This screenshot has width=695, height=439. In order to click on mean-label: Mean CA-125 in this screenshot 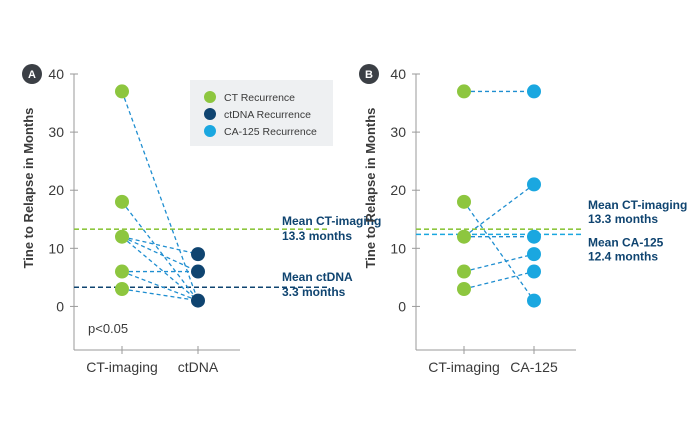, I will do `click(626, 242)`.